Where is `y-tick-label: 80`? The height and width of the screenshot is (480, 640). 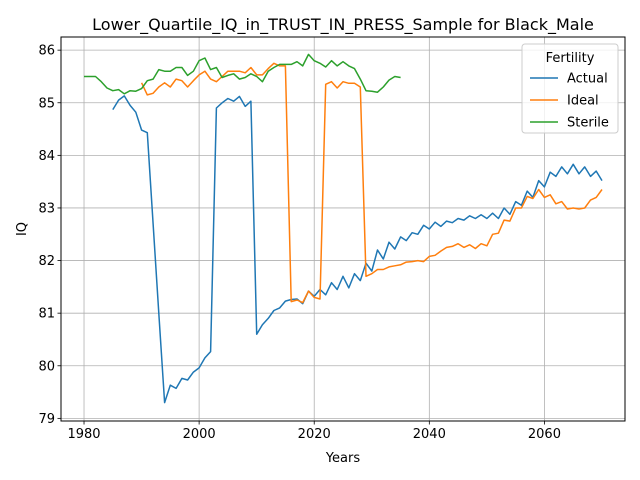
y-tick-label: 80 is located at coordinates (46, 366).